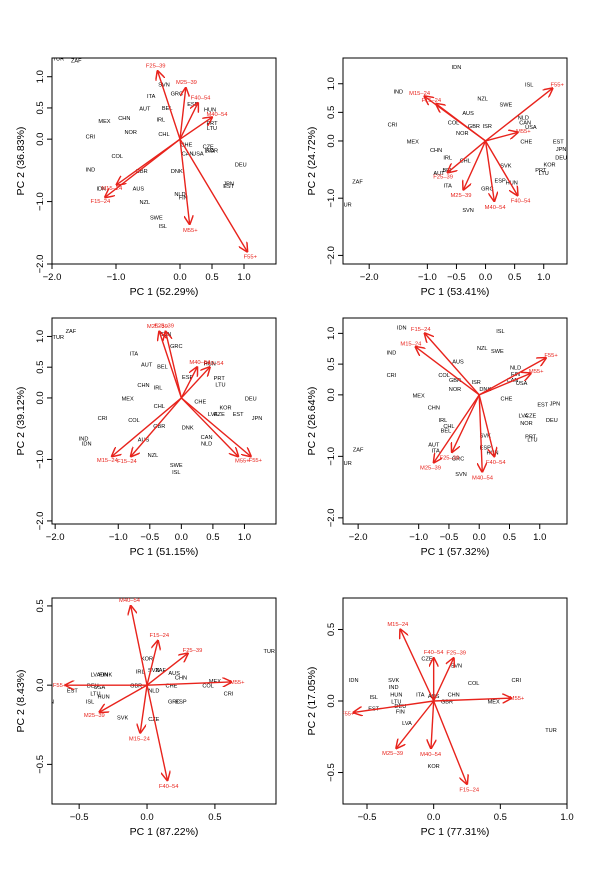 The width and height of the screenshot is (594, 892). What do you see at coordinates (87, 444) in the screenshot?
I see `country-point-label: IDN` at bounding box center [87, 444].